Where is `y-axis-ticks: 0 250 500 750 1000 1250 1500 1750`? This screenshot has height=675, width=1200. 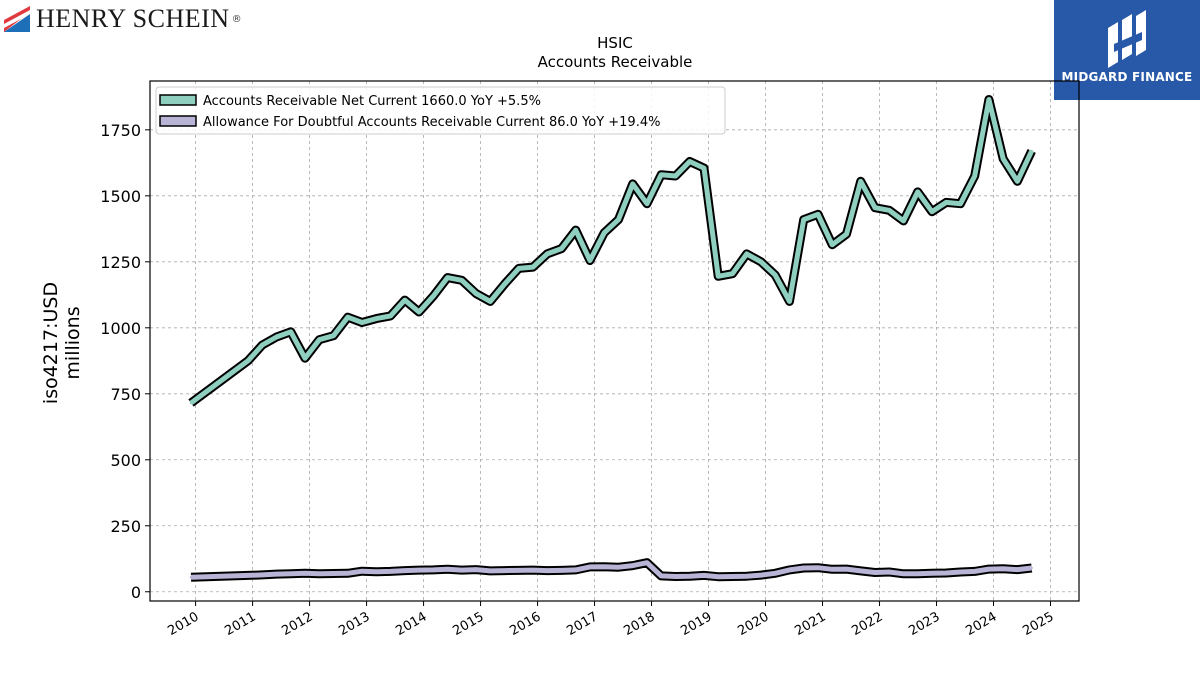 y-axis-ticks: 0 250 500 750 1000 1250 1500 1750 is located at coordinates (125, 361).